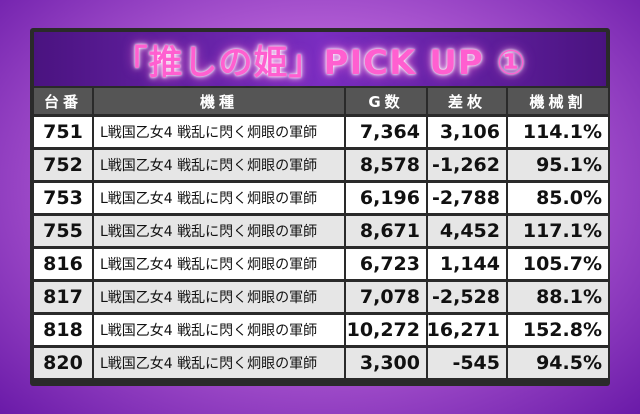 The width and height of the screenshot is (640, 414). What do you see at coordinates (558, 264) in the screenshot?
I see `table-cell: 105.7%` at bounding box center [558, 264].